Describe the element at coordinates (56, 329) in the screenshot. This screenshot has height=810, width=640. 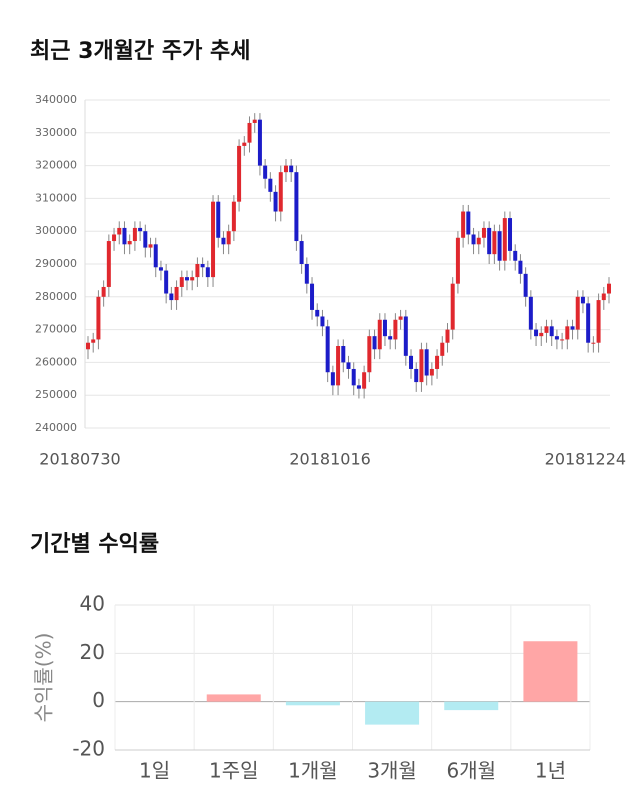
I see `y-tick-label: 270000` at that location.